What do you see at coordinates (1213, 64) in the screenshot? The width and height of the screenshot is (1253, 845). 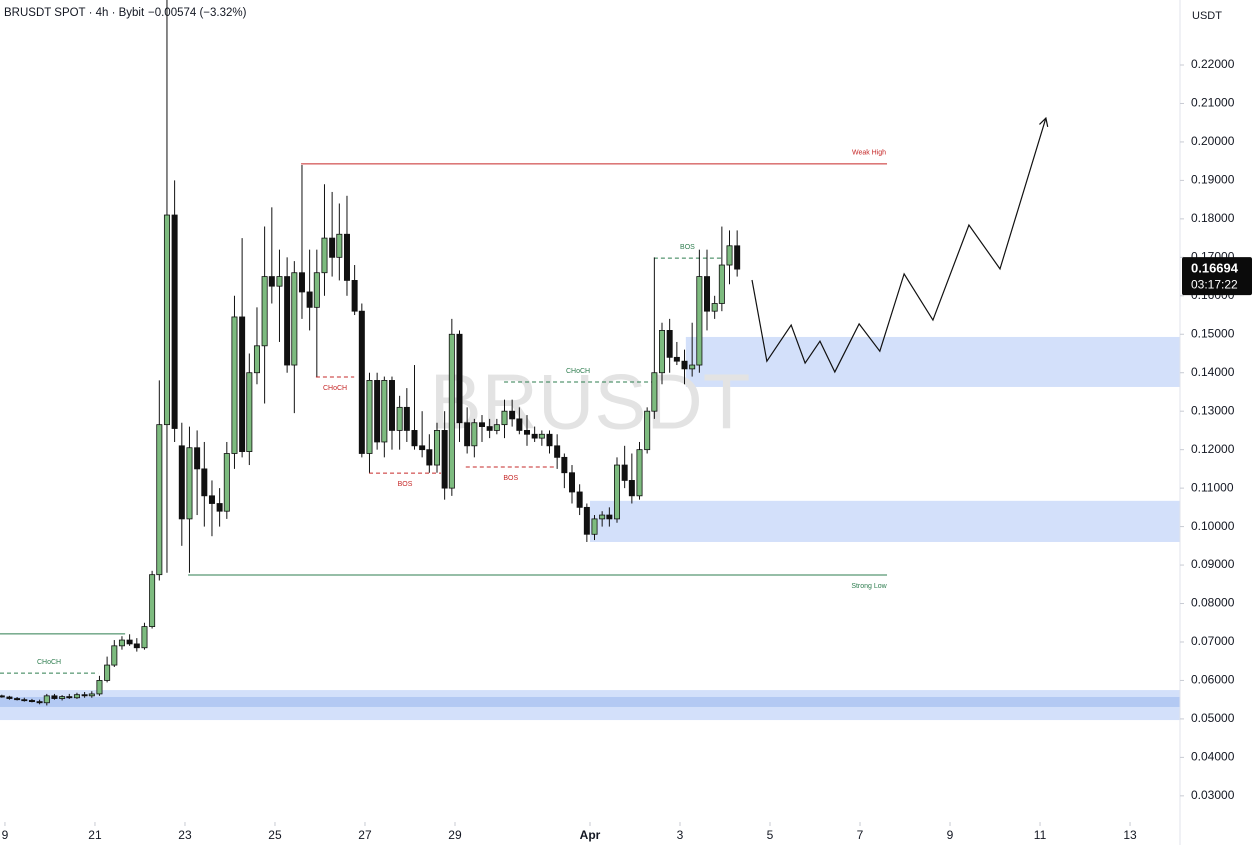 I see `y-tick-label: 0.22000` at bounding box center [1213, 64].